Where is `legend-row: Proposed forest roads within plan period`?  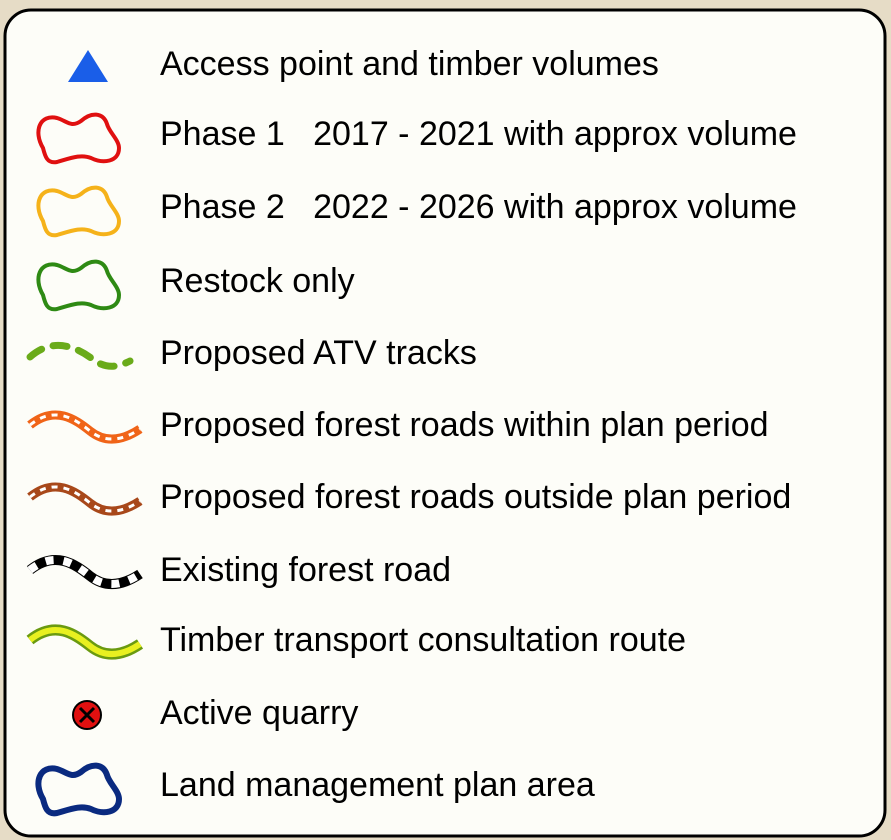 legend-row: Proposed forest roads within plan period is located at coordinates (399, 425).